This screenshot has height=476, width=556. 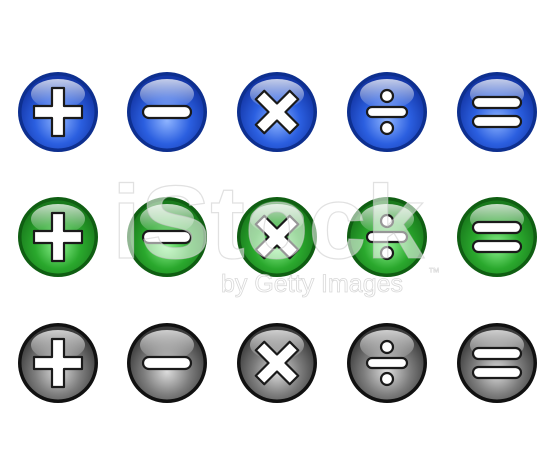 I want to click on blue-multiply-button, so click(x=277, y=112).